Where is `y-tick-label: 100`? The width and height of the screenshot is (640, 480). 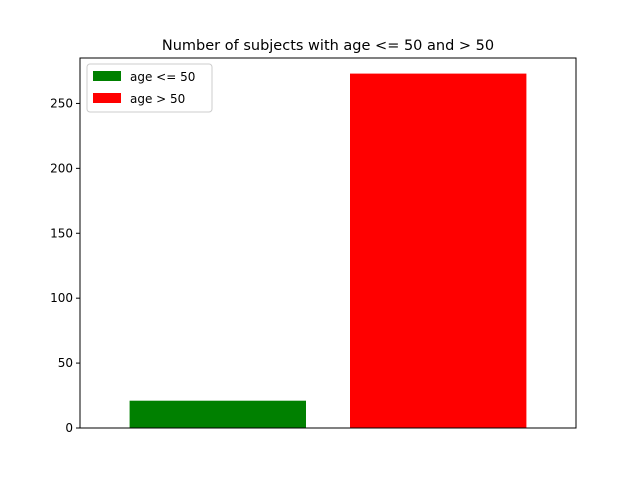
y-tick-label: 100 is located at coordinates (61, 298).